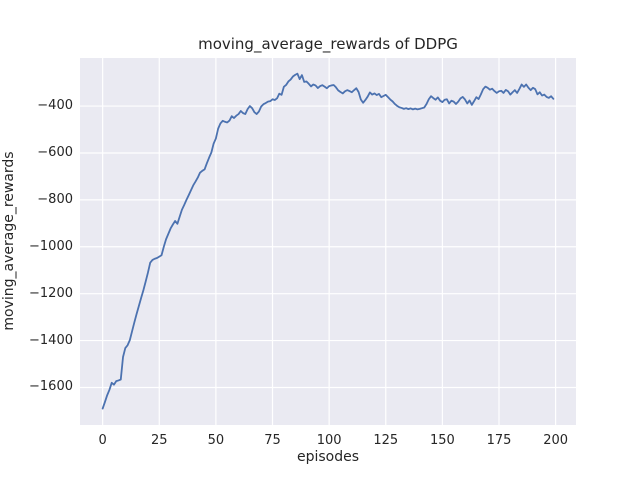 Image resolution: width=640 pixels, height=480 pixels. I want to click on y-tick-label: −600, so click(55, 152).